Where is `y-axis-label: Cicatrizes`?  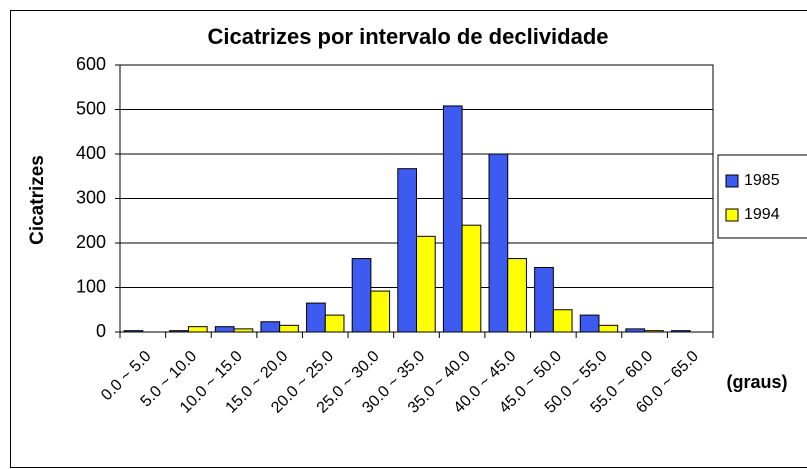 y-axis-label: Cicatrizes is located at coordinates (37, 200).